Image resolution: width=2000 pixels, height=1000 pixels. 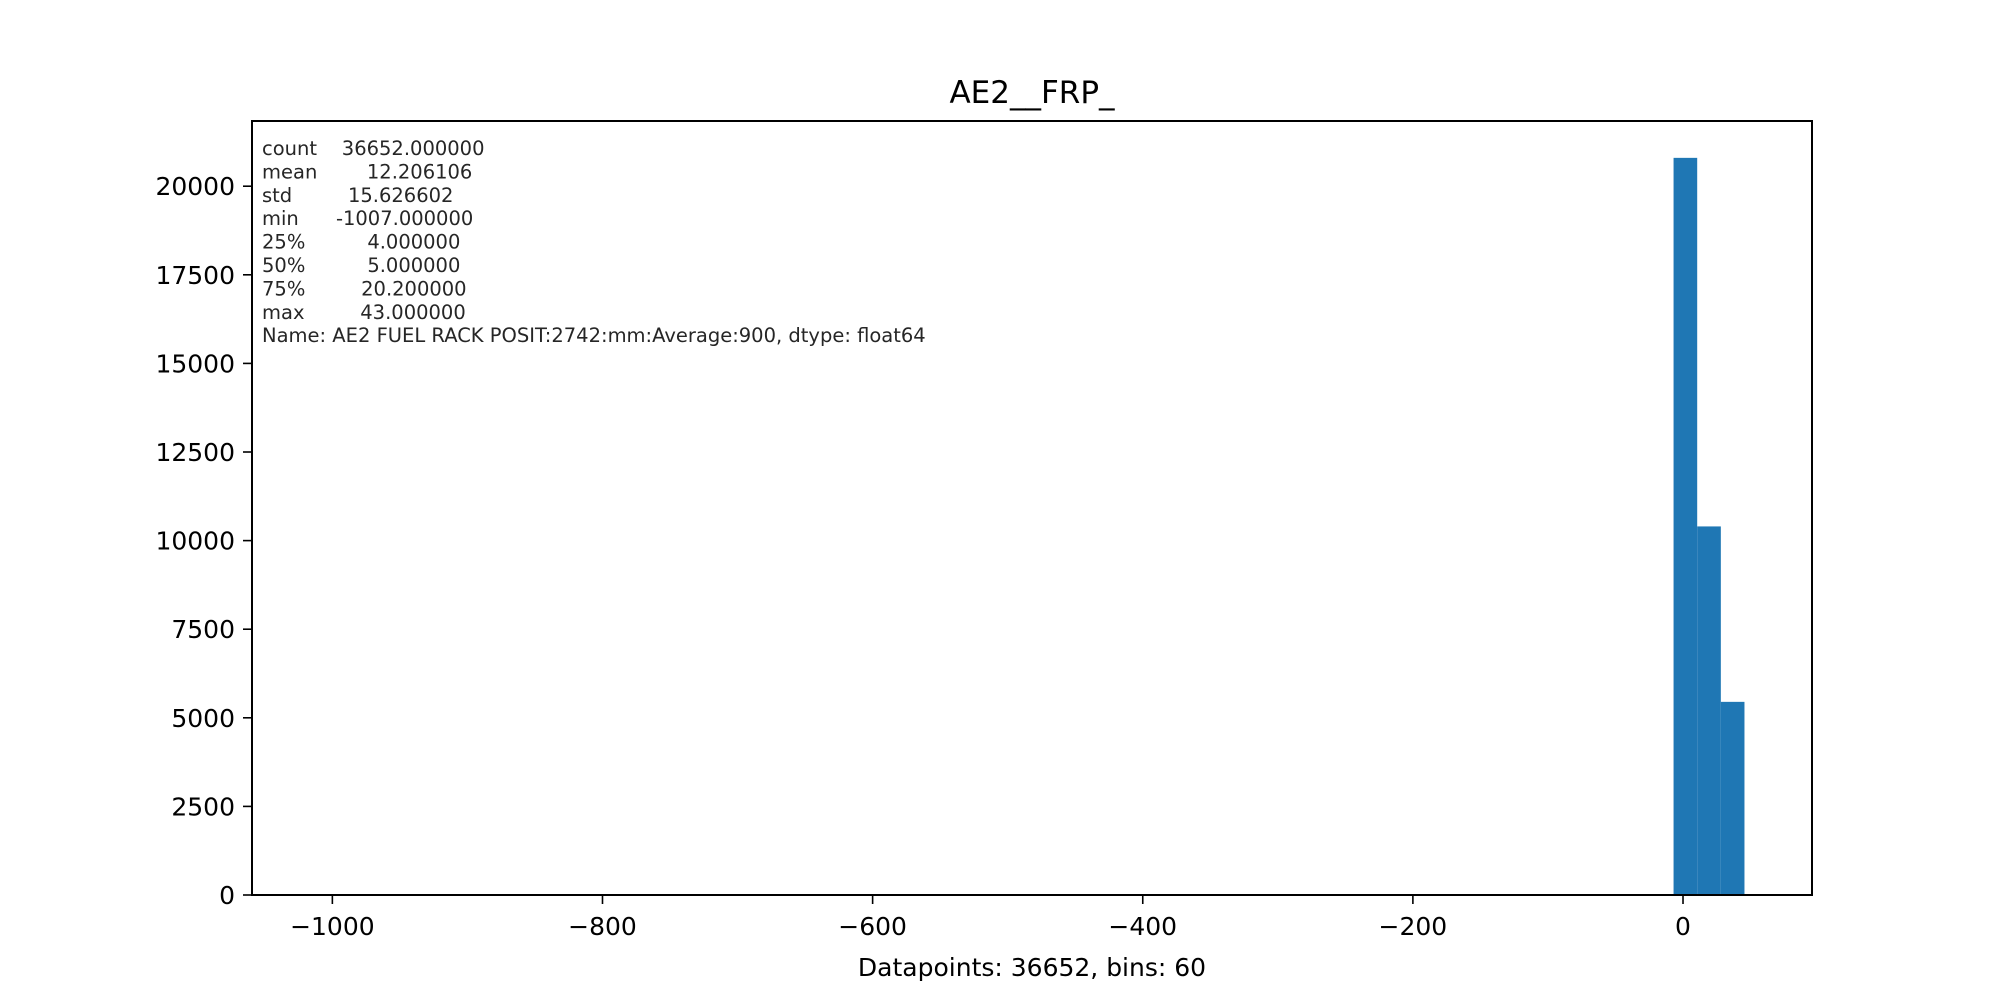 I want to click on y-tick-label: 12500, so click(x=195, y=452).